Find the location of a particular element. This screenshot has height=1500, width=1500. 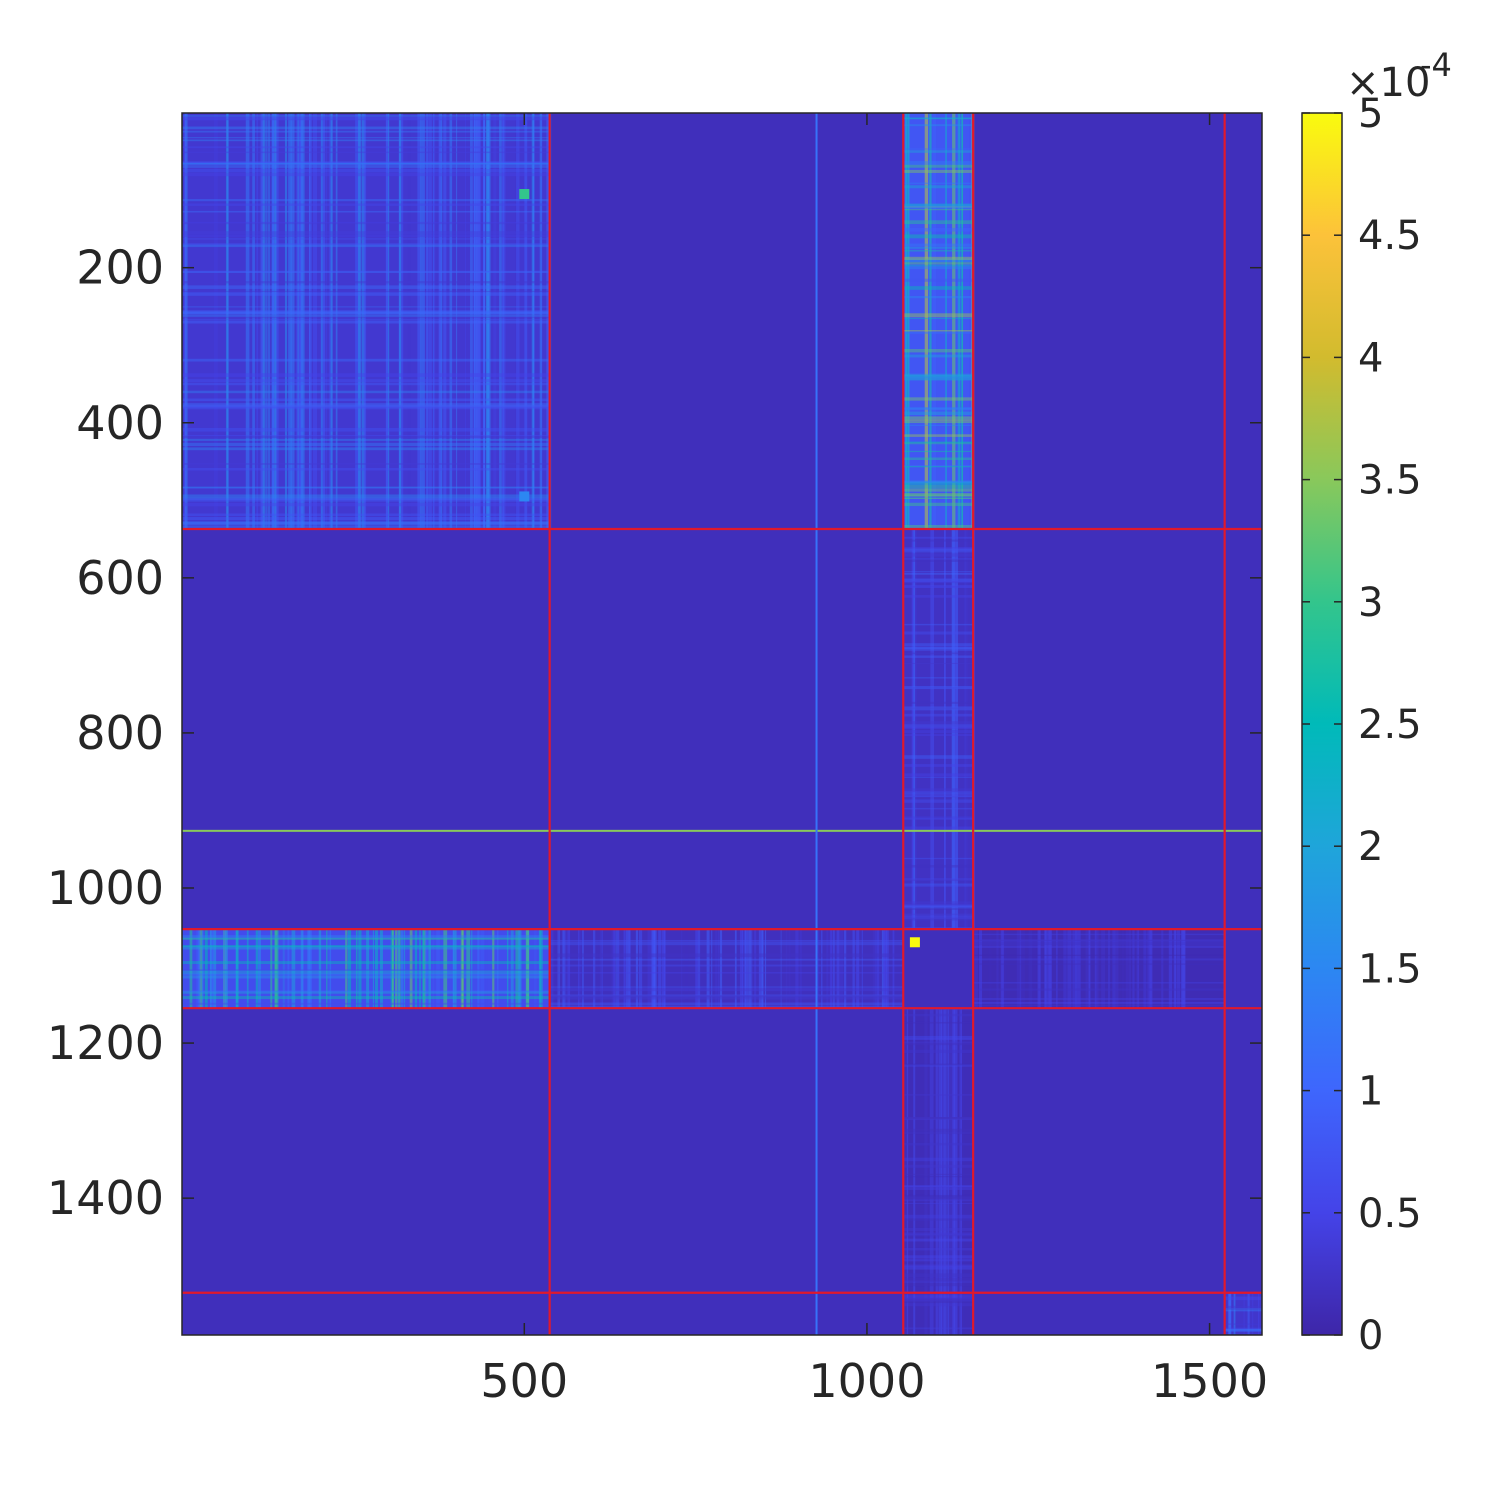

x-tick-label: 1500 is located at coordinates (1209, 1381).